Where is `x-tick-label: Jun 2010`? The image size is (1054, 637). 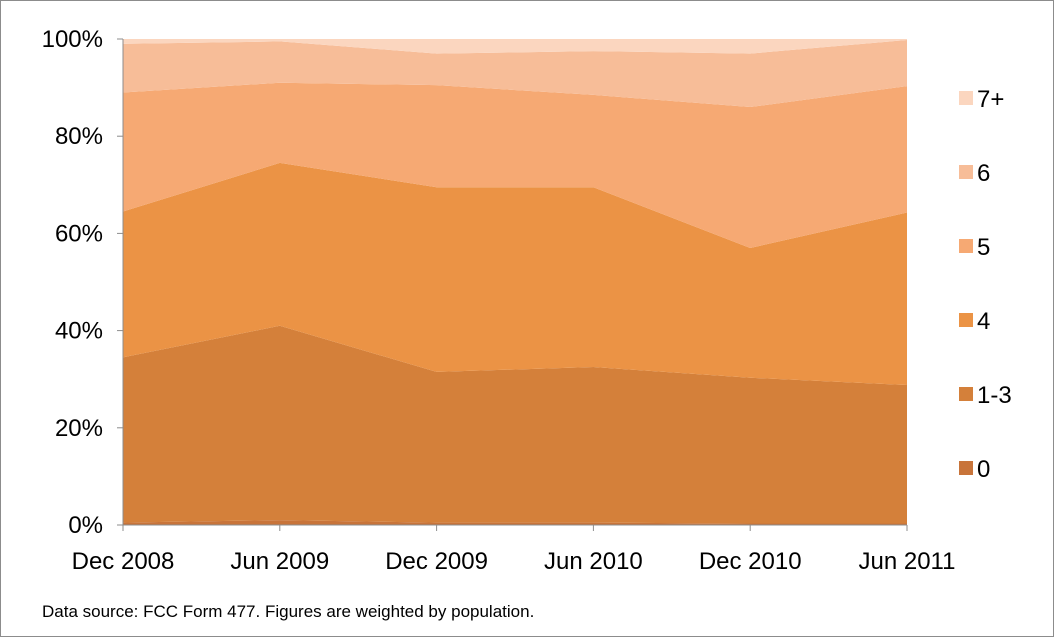 x-tick-label: Jun 2010 is located at coordinates (593, 561).